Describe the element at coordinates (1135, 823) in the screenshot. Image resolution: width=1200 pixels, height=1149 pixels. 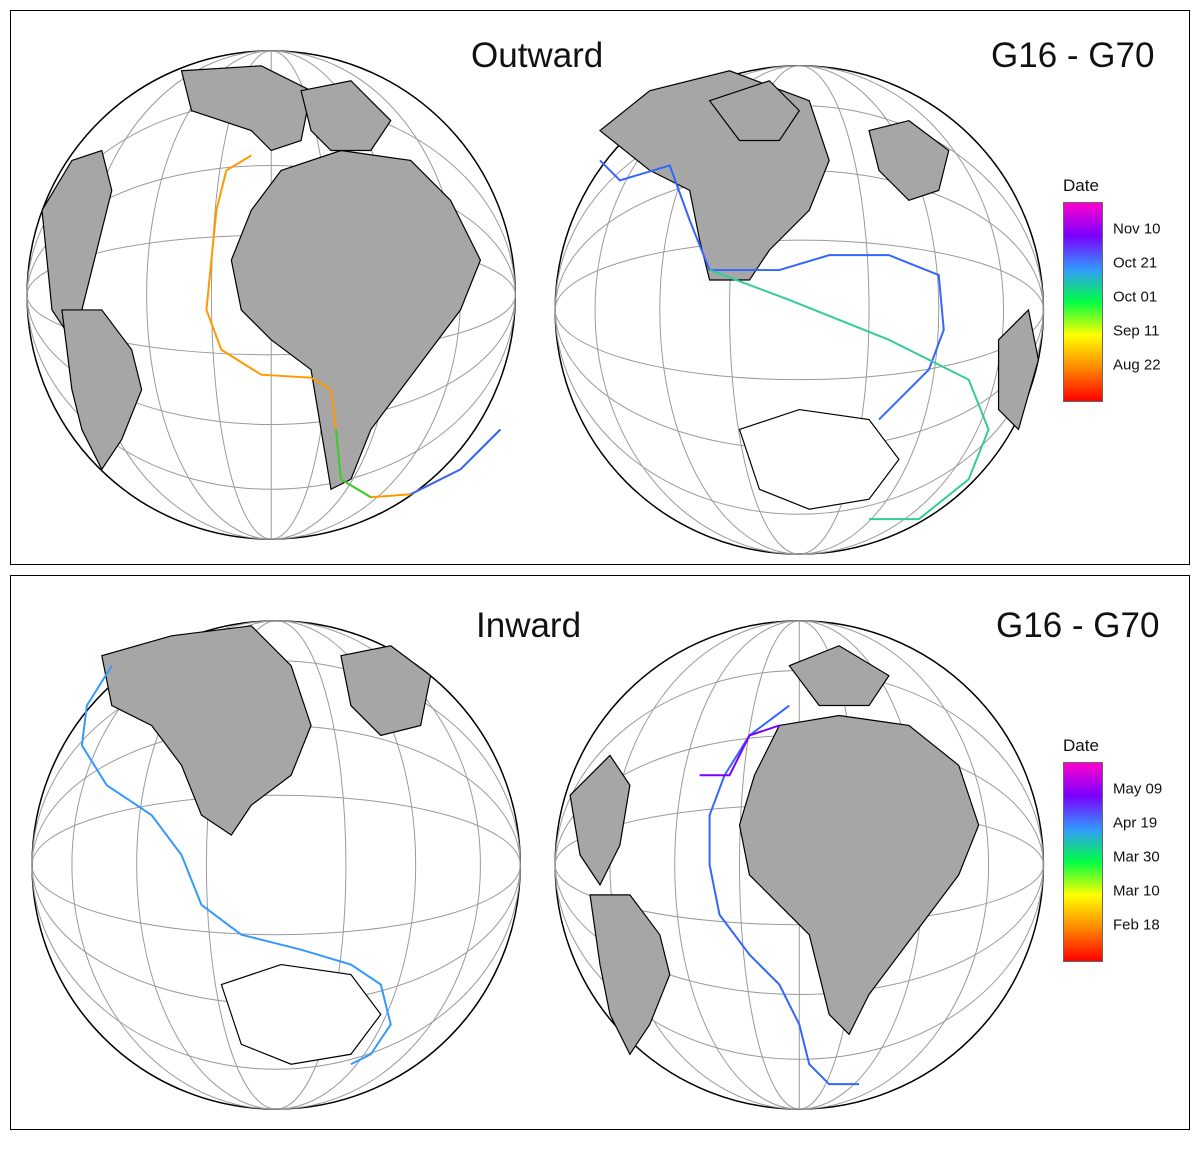
I see `legend-label: Apr 19` at that location.